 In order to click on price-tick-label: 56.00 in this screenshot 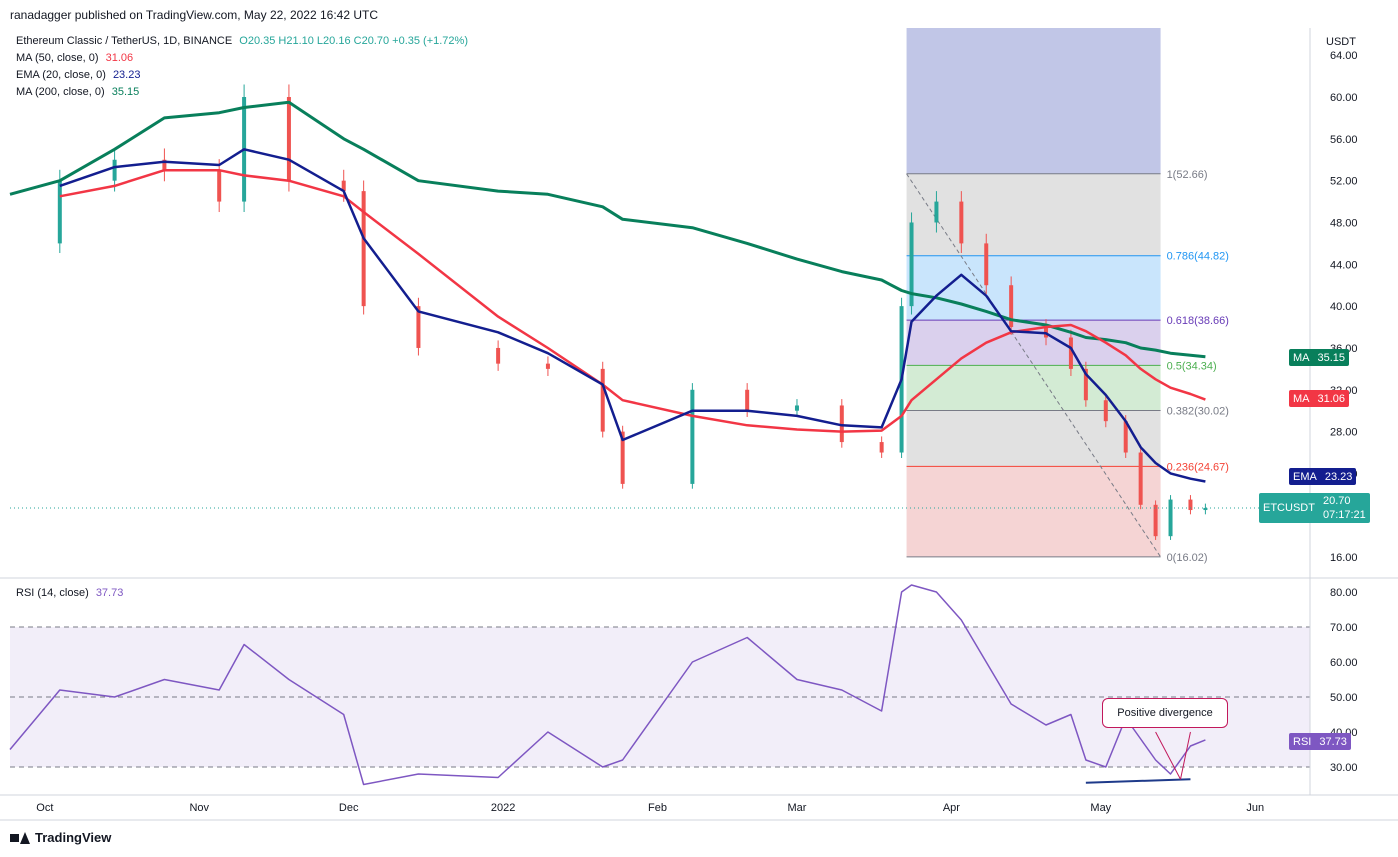, I will do `click(1344, 140)`.